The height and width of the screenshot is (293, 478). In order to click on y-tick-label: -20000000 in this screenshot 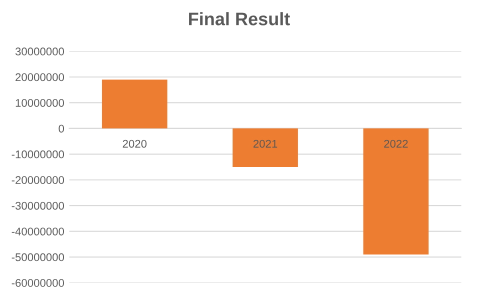, I will do `click(38, 180)`.